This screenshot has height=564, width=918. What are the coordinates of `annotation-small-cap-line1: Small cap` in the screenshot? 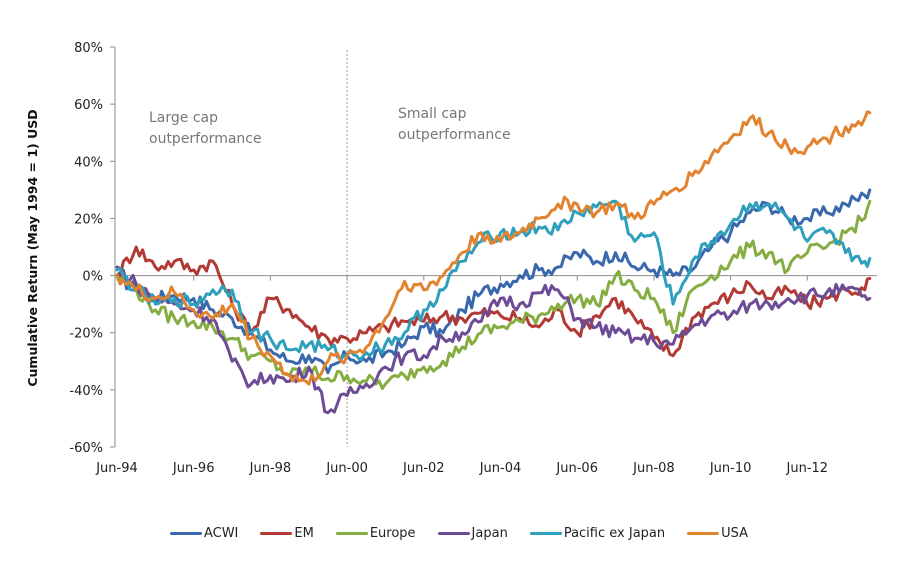 It's located at (432, 114).